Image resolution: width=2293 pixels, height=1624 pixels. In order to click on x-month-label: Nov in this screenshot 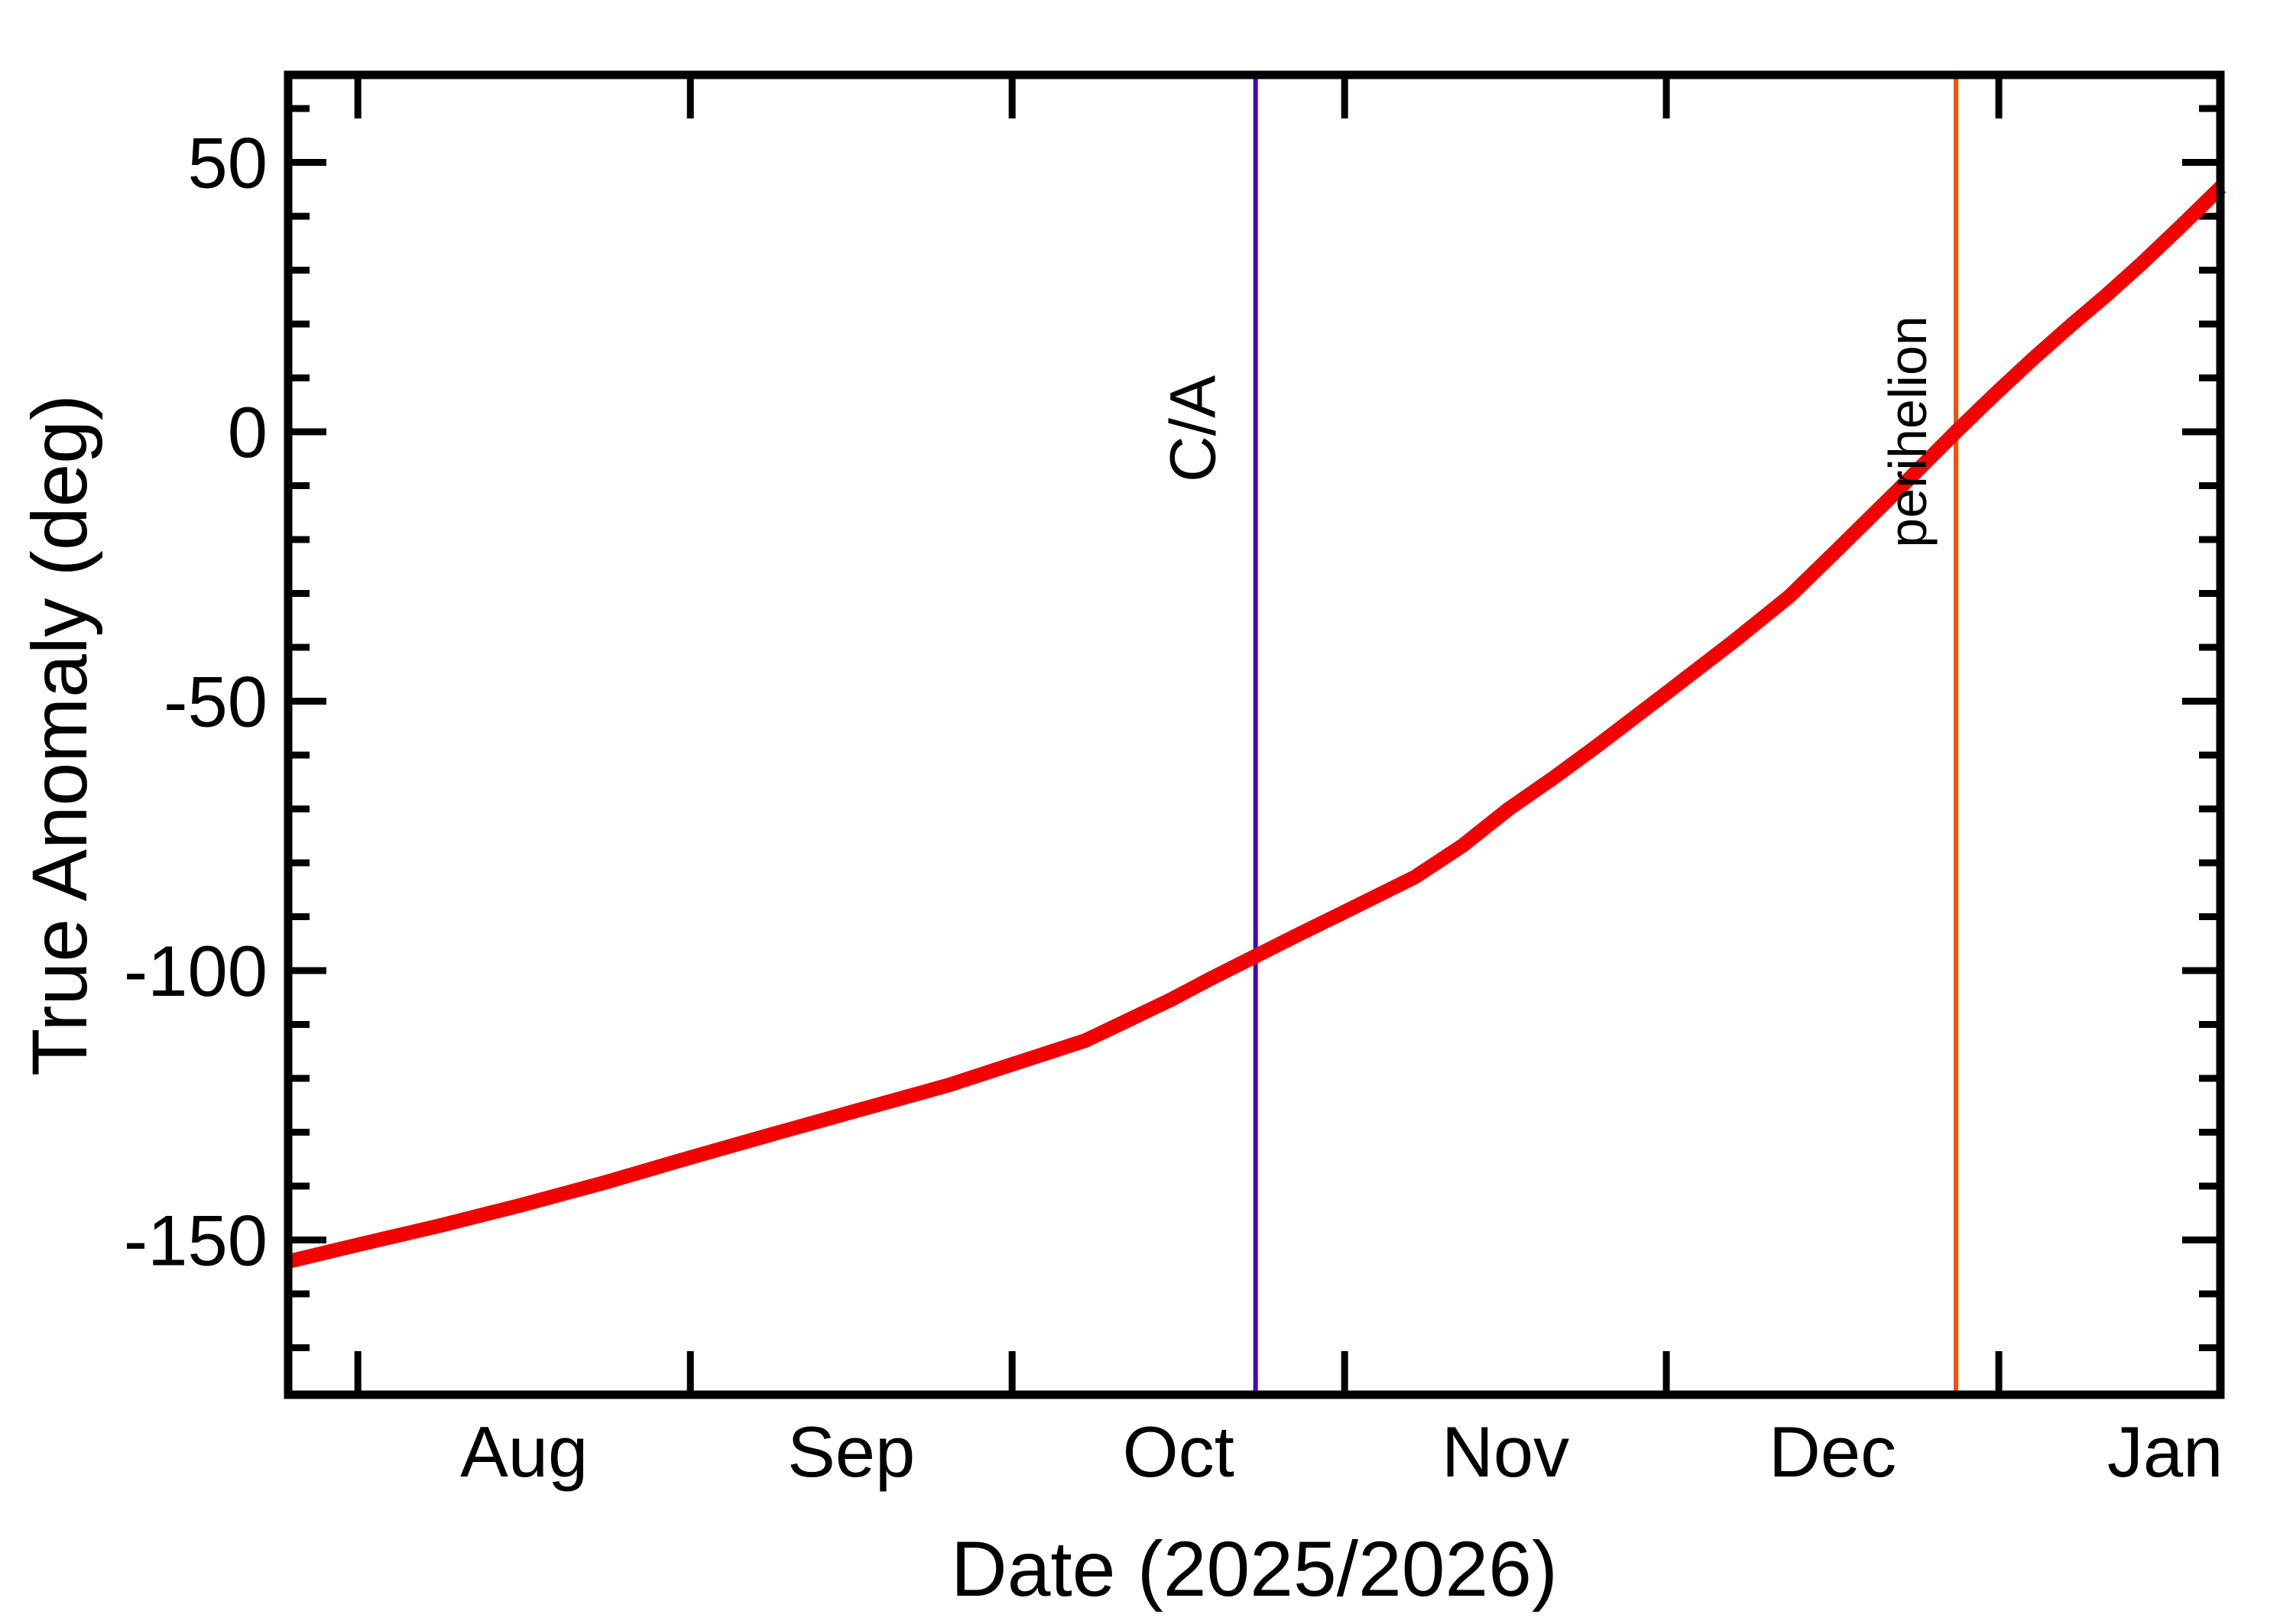, I will do `click(1505, 1452)`.